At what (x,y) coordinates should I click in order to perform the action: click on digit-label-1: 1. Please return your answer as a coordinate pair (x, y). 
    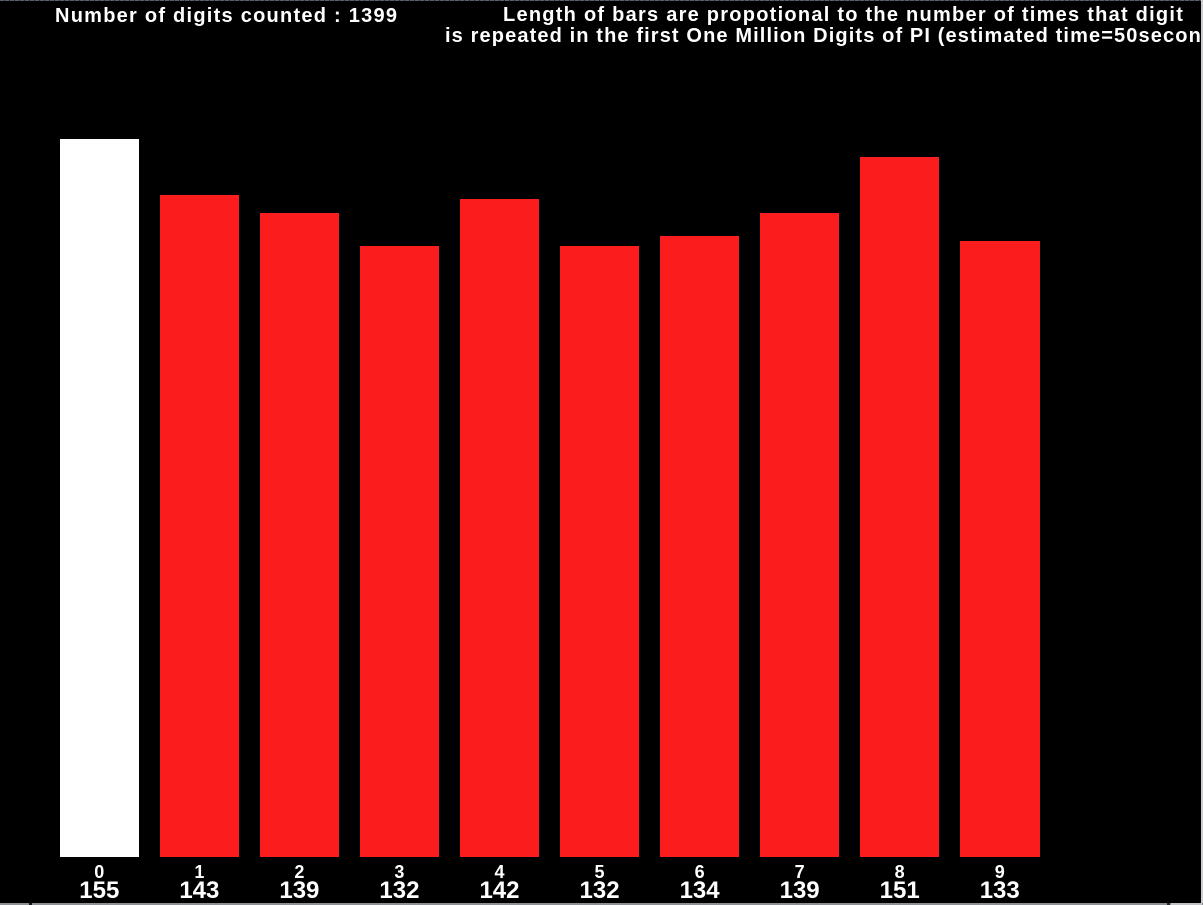
    Looking at the image, I should click on (199, 871).